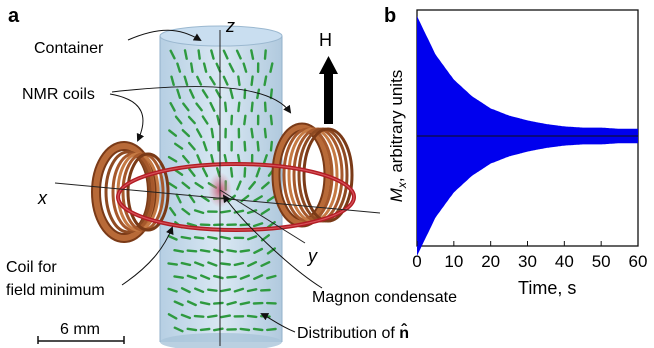 This screenshot has width=654, height=348. I want to click on y-axis-label: y, so click(312, 256).